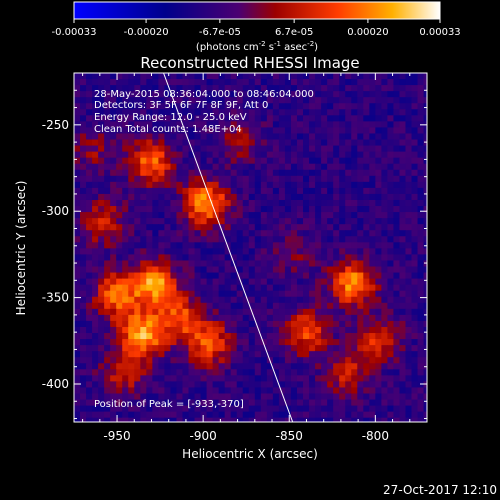 The image size is (500, 500). I want to click on annotation-detectors: Detectors: 3F 5F 6F 7F 8F 9F, Att 0, so click(181, 105).